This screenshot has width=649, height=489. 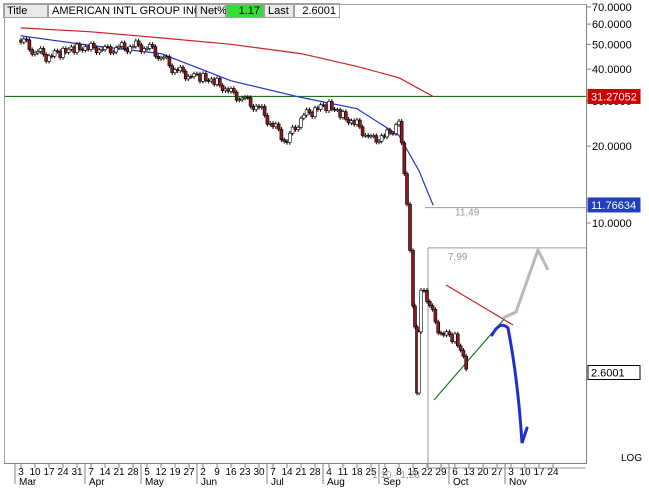 What do you see at coordinates (612, 224) in the screenshot?
I see `y-tick-label: 10.0000` at bounding box center [612, 224].